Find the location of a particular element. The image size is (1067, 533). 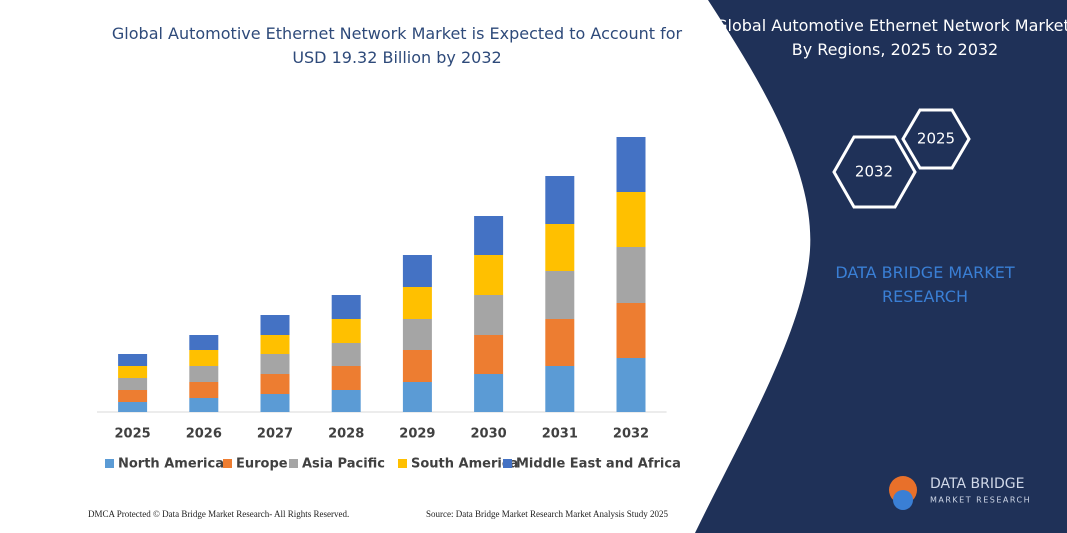

legend-label: North America is located at coordinates (171, 464).